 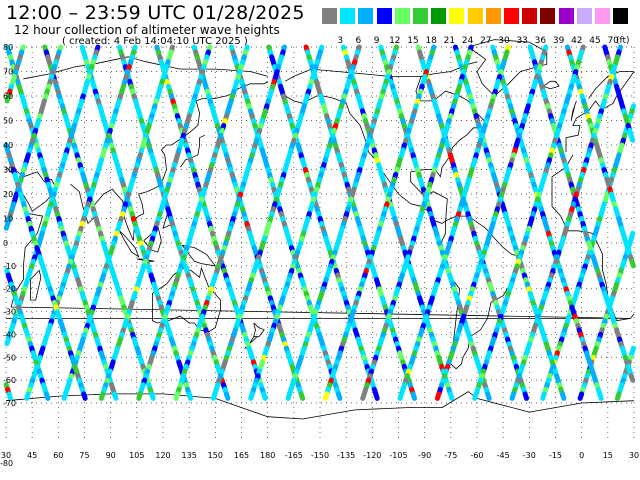 I want to click on longitude-label: -60, so click(x=476, y=455).